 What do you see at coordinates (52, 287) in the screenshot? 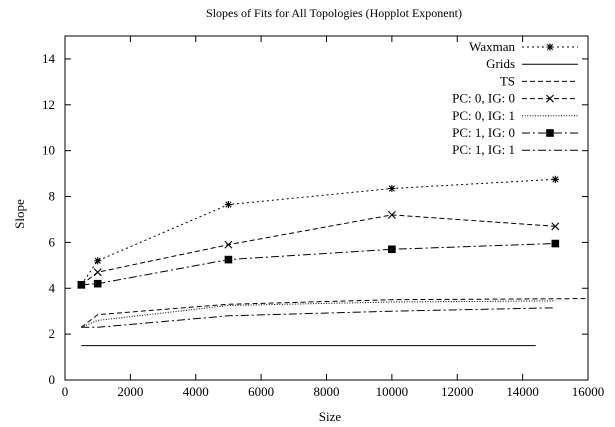
I see `y-tick-label: 4` at bounding box center [52, 287].